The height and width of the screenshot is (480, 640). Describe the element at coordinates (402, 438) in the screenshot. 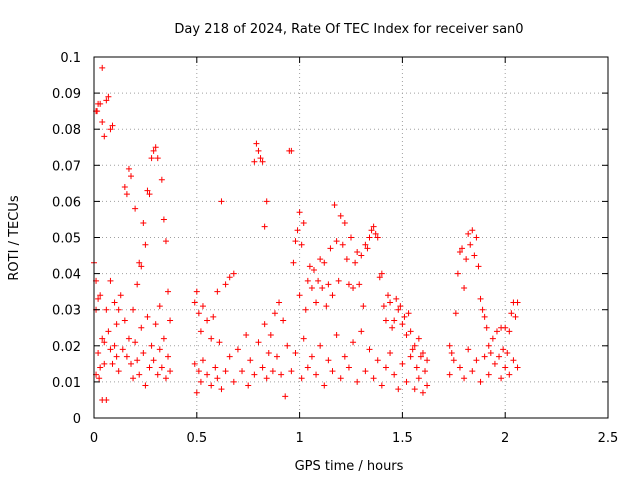

I see `x-tick-label: 1.5` at that location.